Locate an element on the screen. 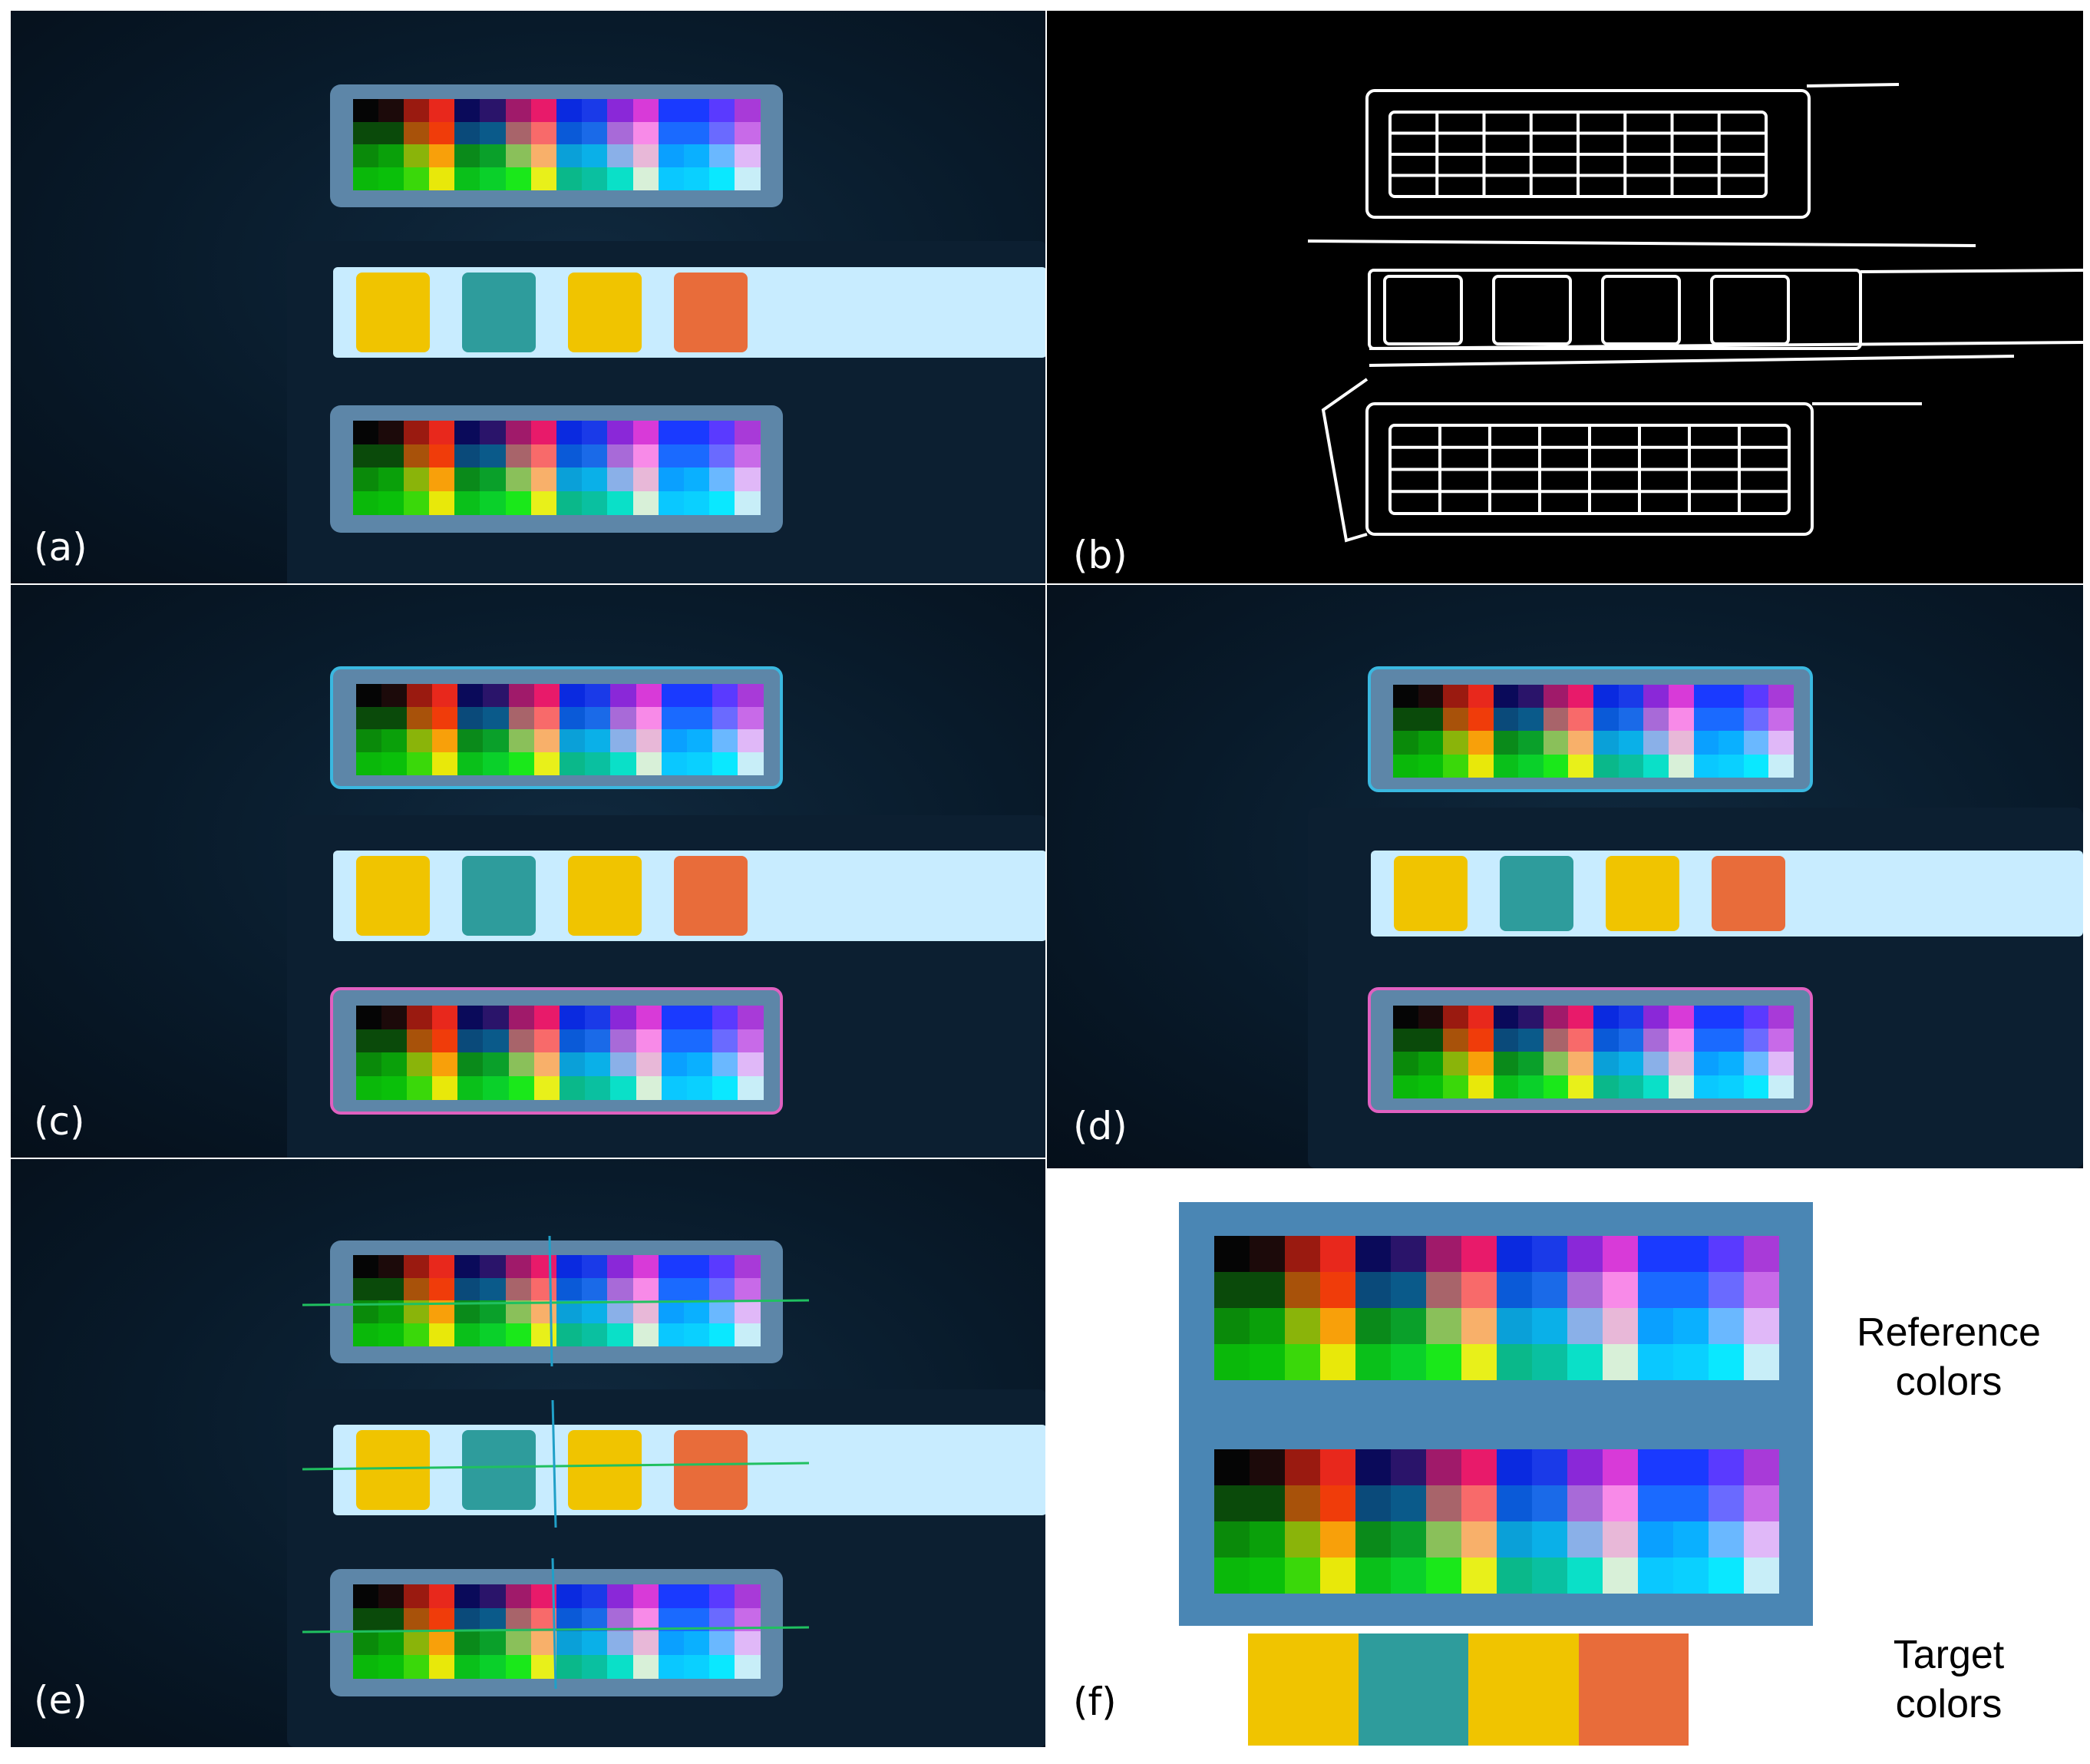  target-color is located at coordinates (1634, 1690).